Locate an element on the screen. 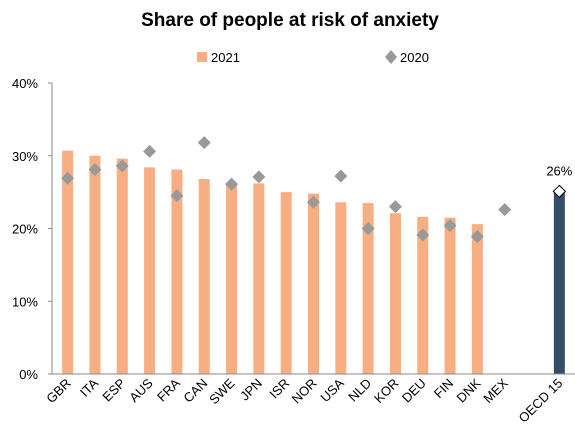  bar-2021-swe is located at coordinates (232, 278).